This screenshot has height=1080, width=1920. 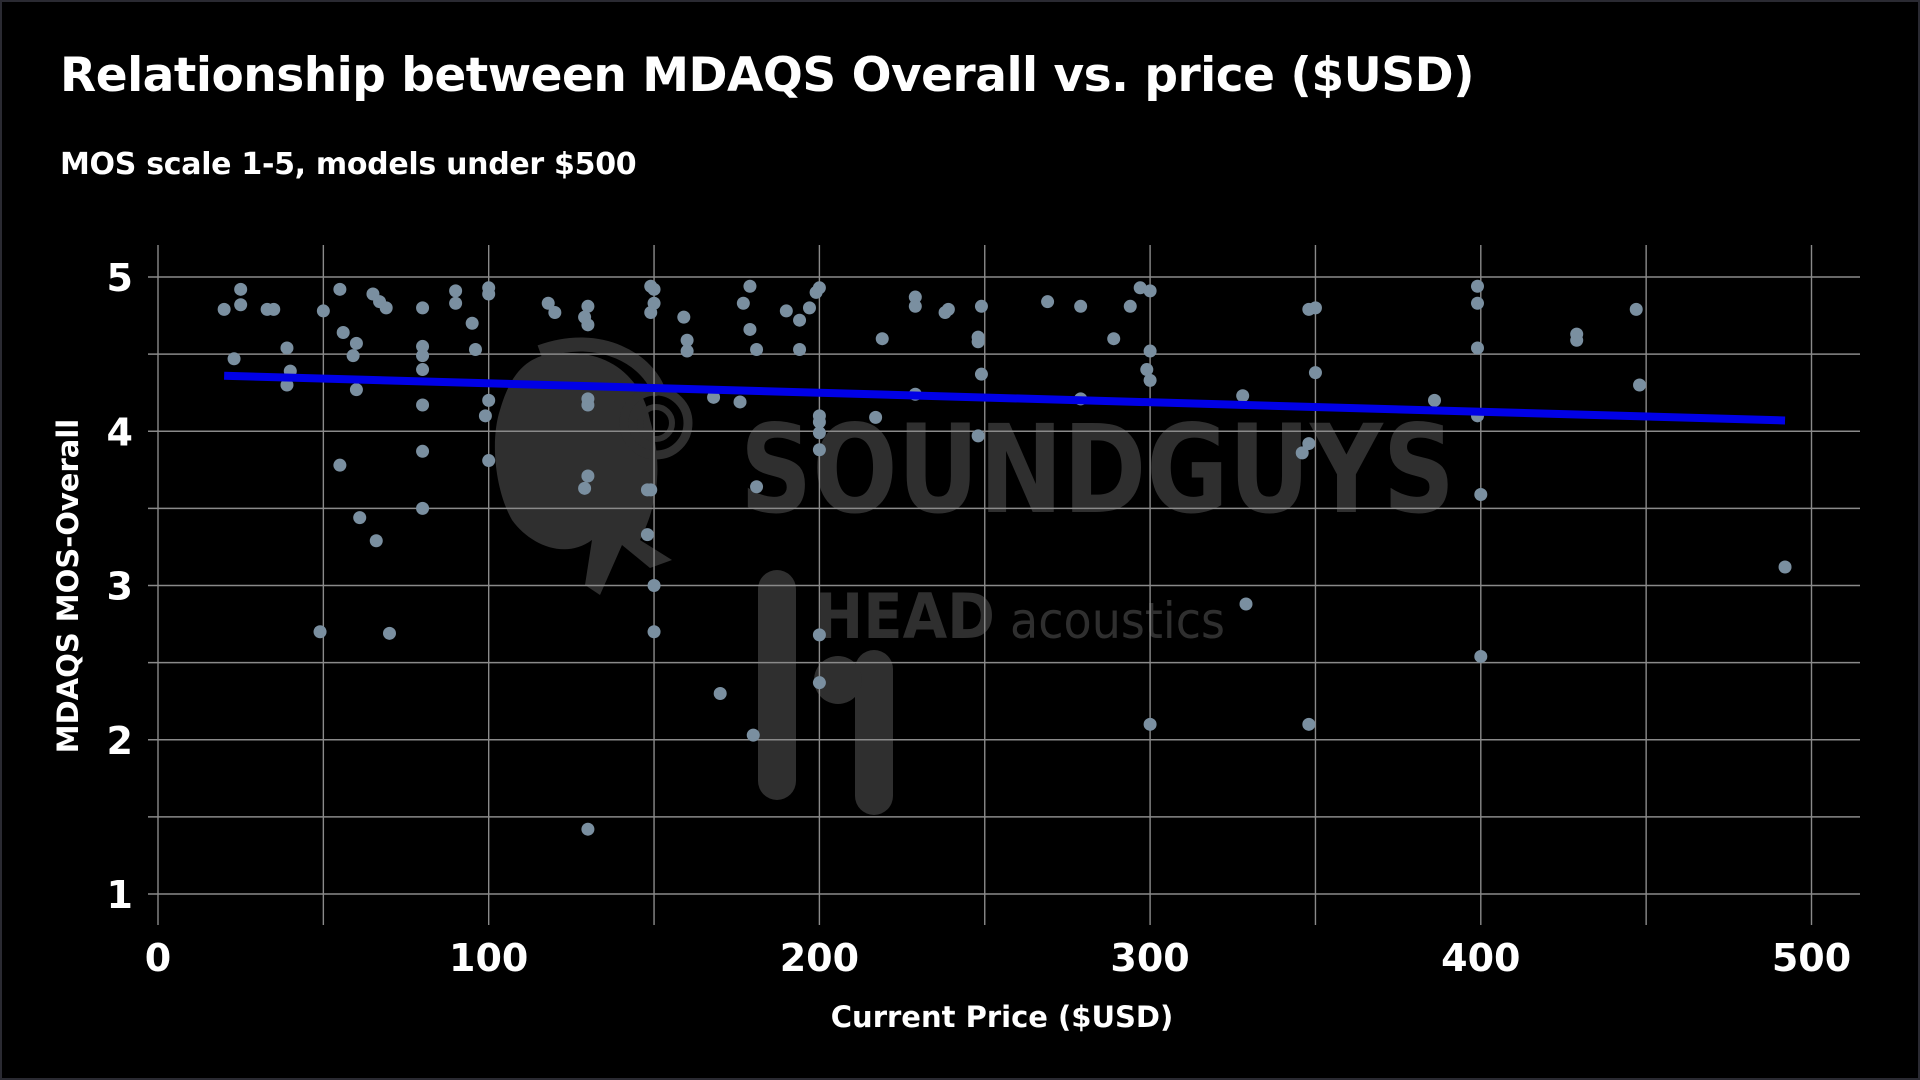 What do you see at coordinates (120, 895) in the screenshot?
I see `y-tick-label: 1` at bounding box center [120, 895].